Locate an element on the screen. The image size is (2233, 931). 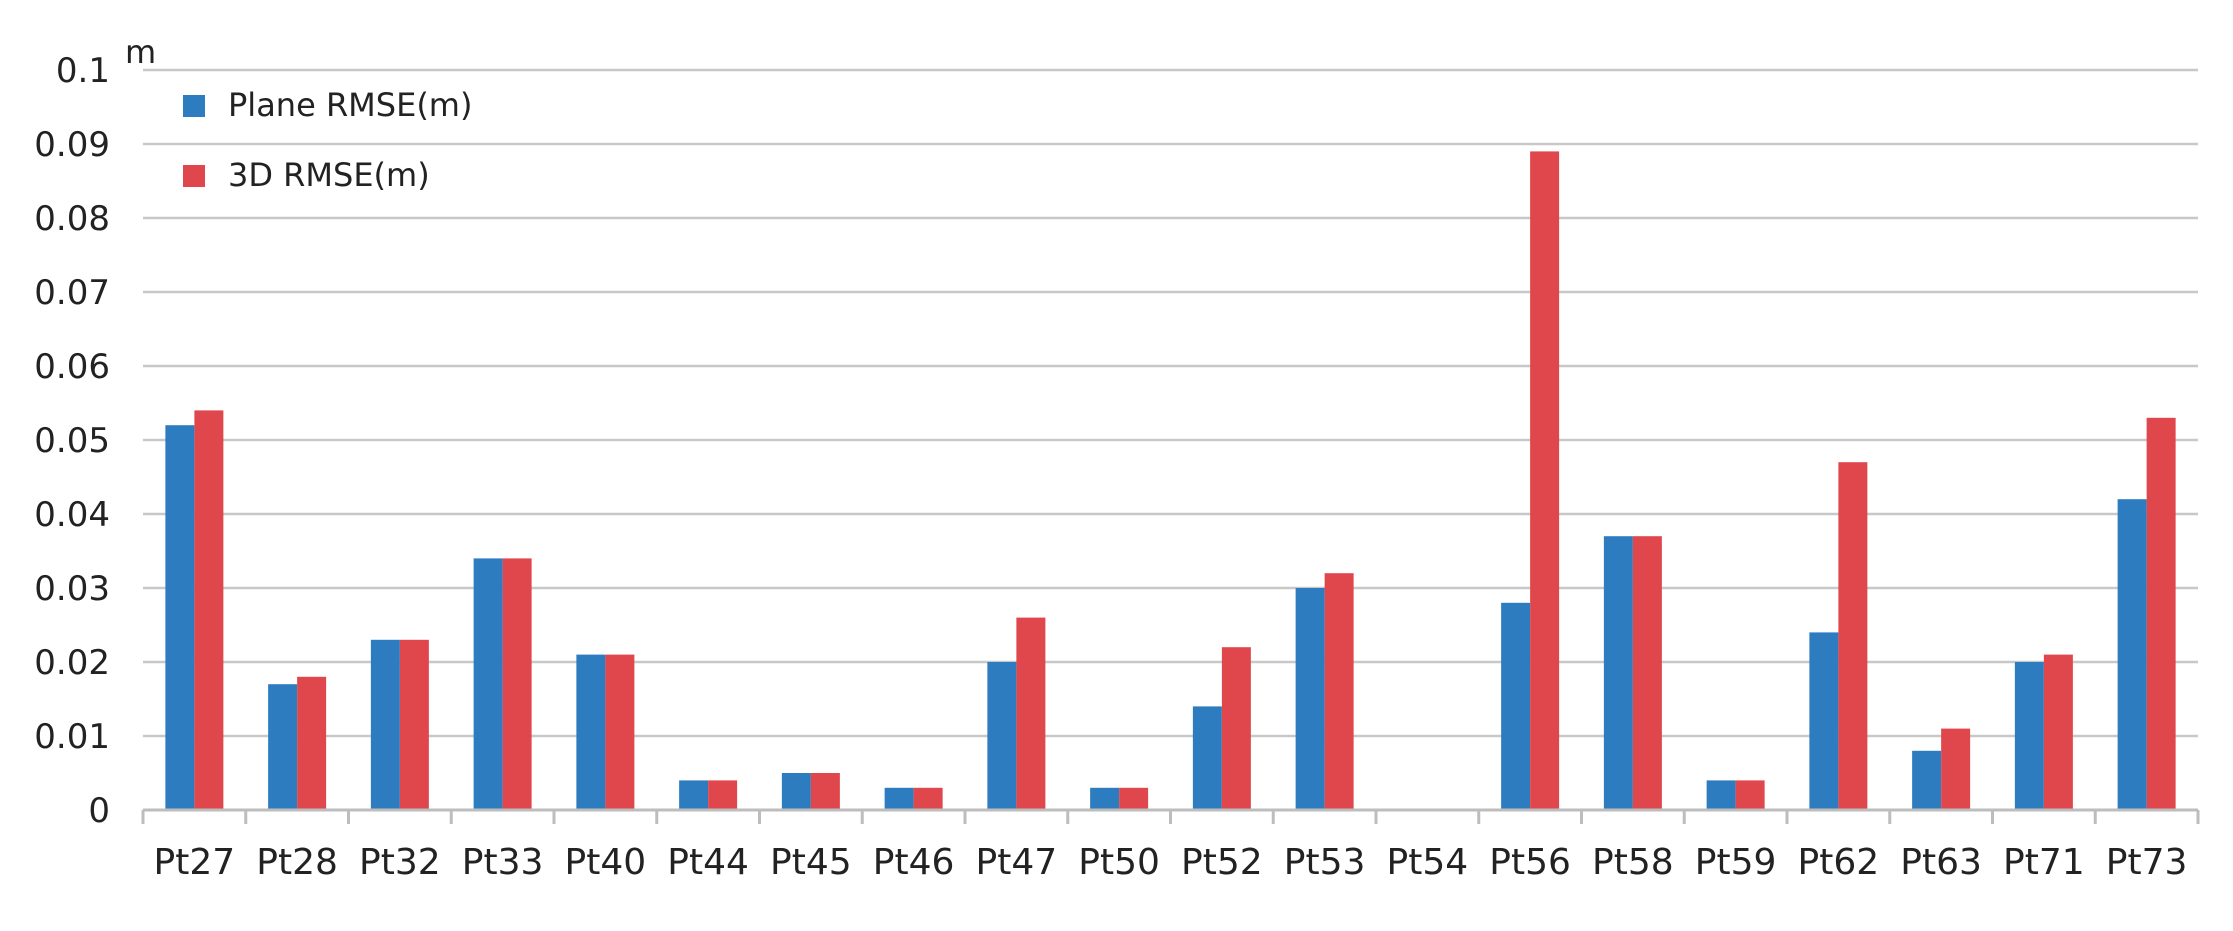
x-tick-label: Pt53 is located at coordinates (1325, 862).